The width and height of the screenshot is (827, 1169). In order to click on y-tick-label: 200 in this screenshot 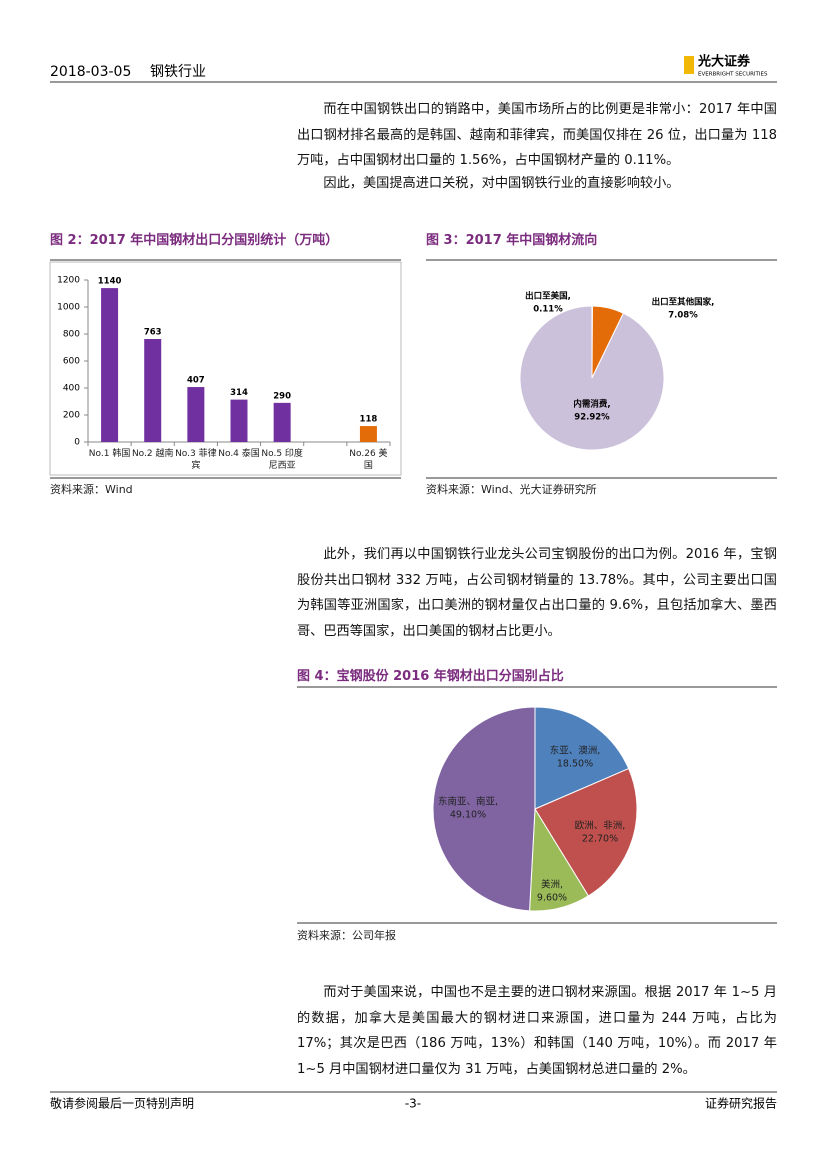, I will do `click(71, 416)`.